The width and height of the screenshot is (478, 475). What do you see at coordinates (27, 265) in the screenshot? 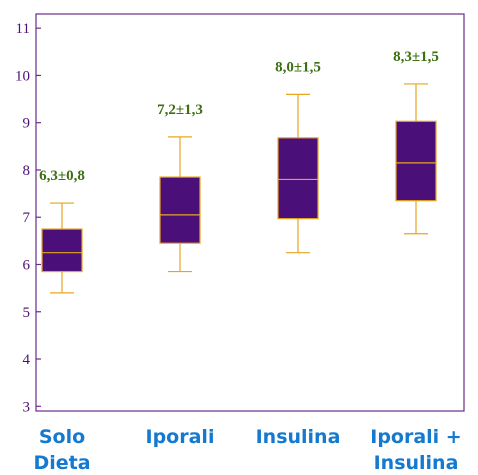
I see `y-tick-label: 6` at bounding box center [27, 265].